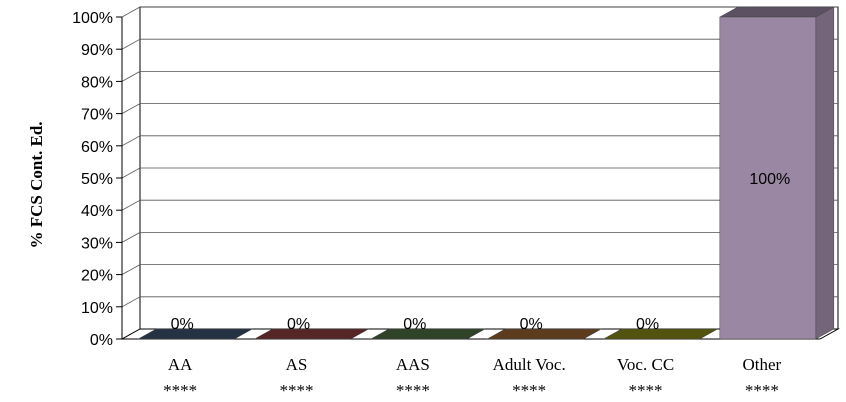 The image size is (846, 402). I want to click on bar-voc-cc, so click(660, 334).